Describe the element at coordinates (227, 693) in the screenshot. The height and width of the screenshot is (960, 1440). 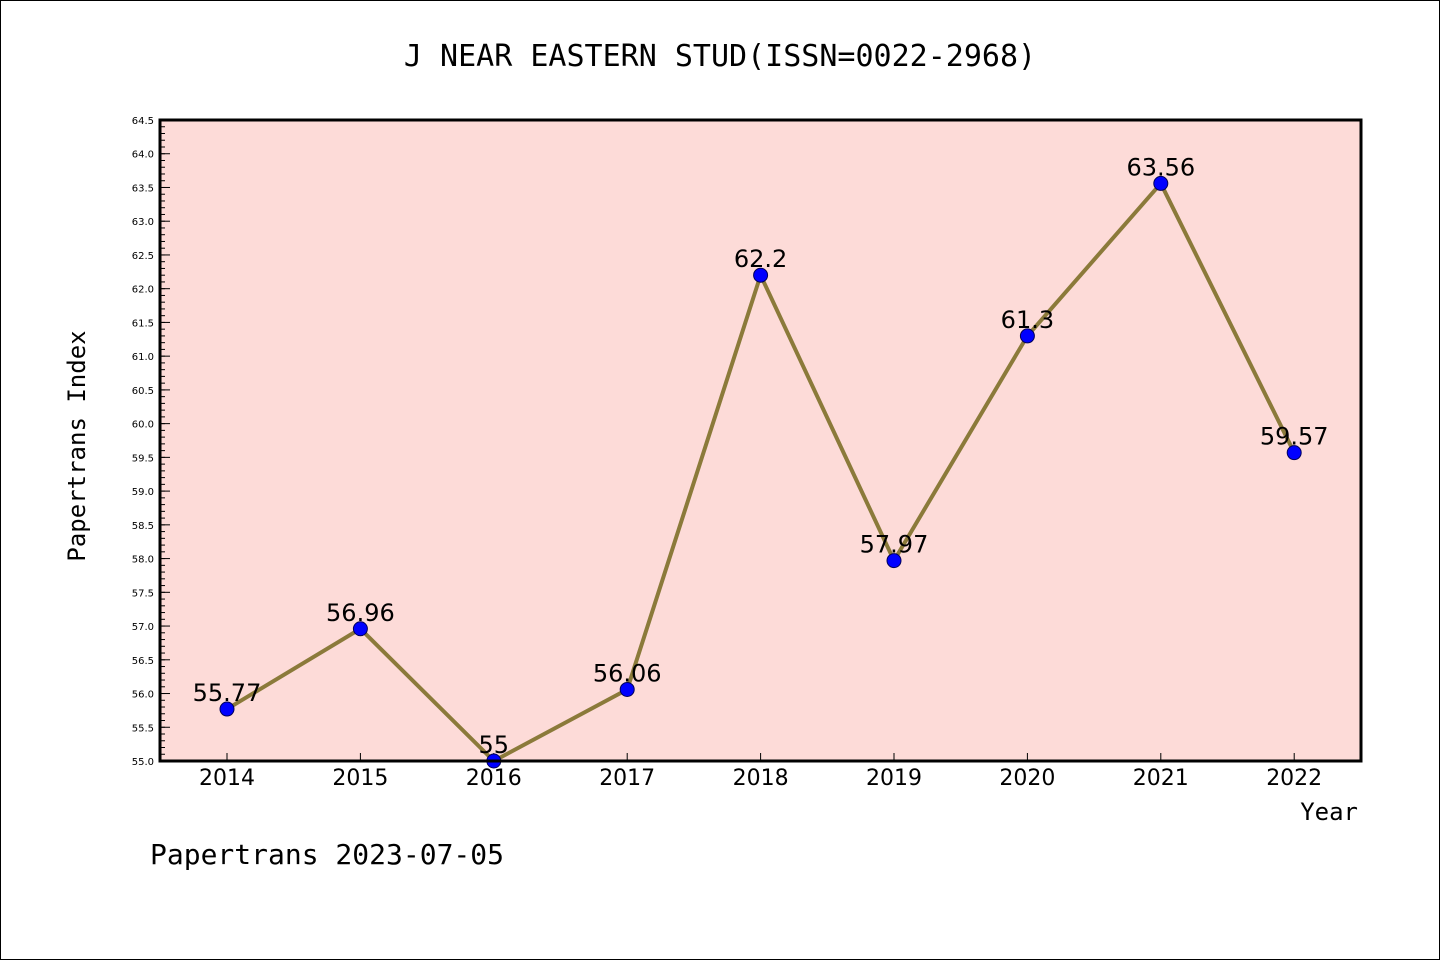
I see `data-label: 55.77` at that location.